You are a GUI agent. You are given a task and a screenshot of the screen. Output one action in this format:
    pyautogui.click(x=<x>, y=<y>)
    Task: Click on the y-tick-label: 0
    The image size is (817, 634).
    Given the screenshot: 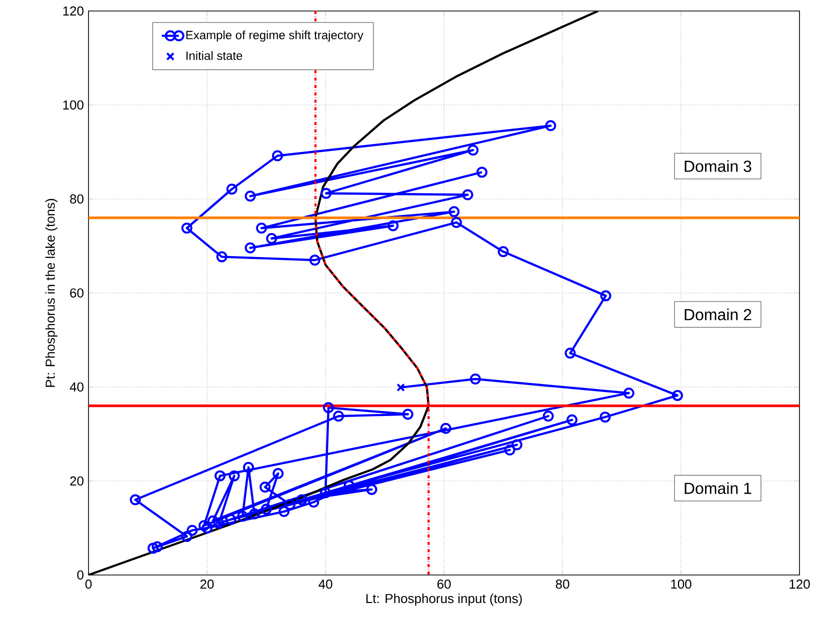 What is the action you would take?
    pyautogui.click(x=80, y=575)
    